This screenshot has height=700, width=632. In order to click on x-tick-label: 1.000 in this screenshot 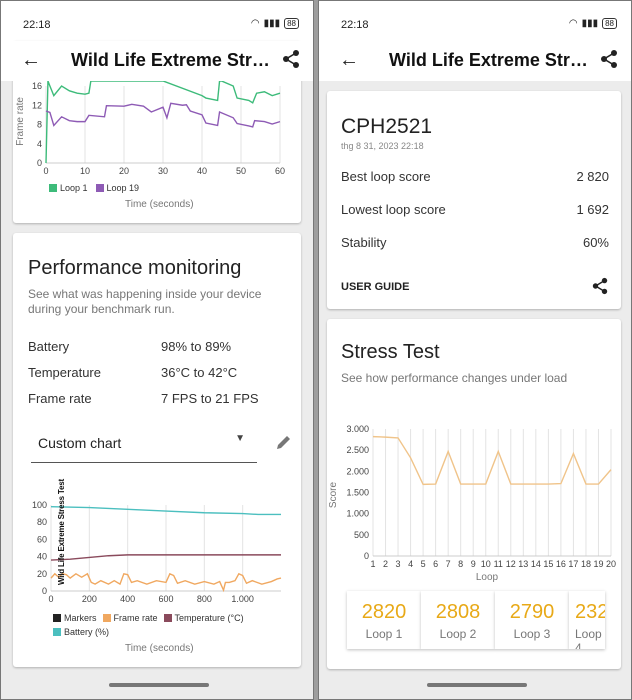, I will do `click(242, 599)`.